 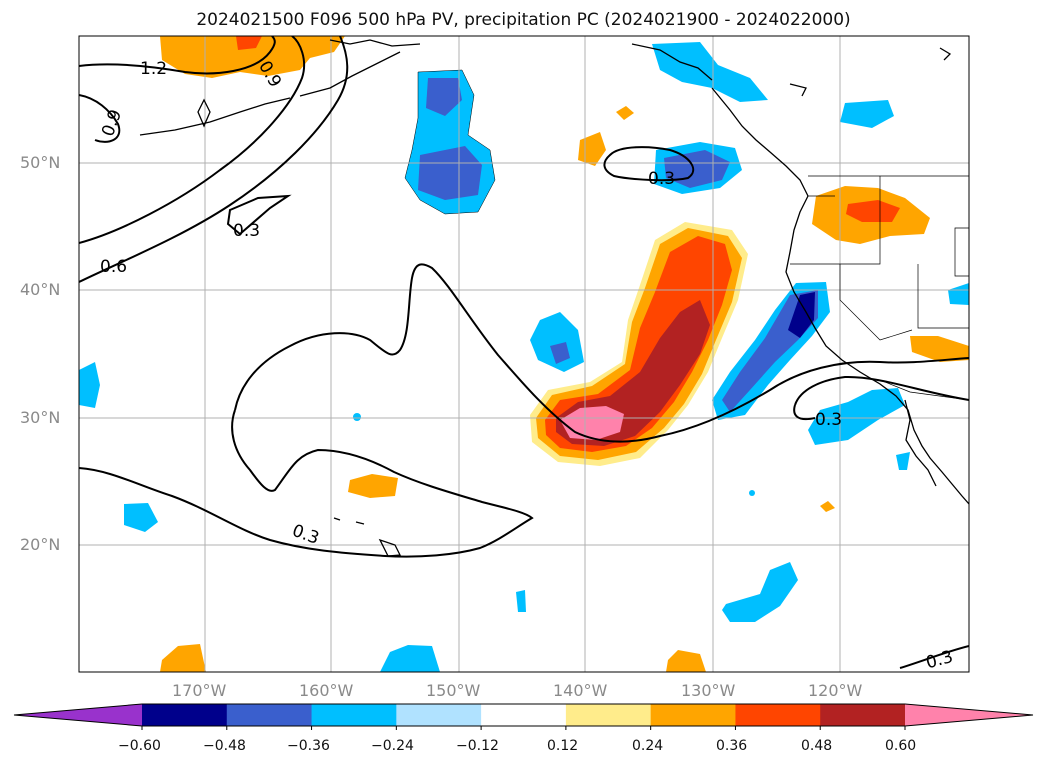 What do you see at coordinates (835, 690) in the screenshot?
I see `lon-label-120w: 120°W` at bounding box center [835, 690].